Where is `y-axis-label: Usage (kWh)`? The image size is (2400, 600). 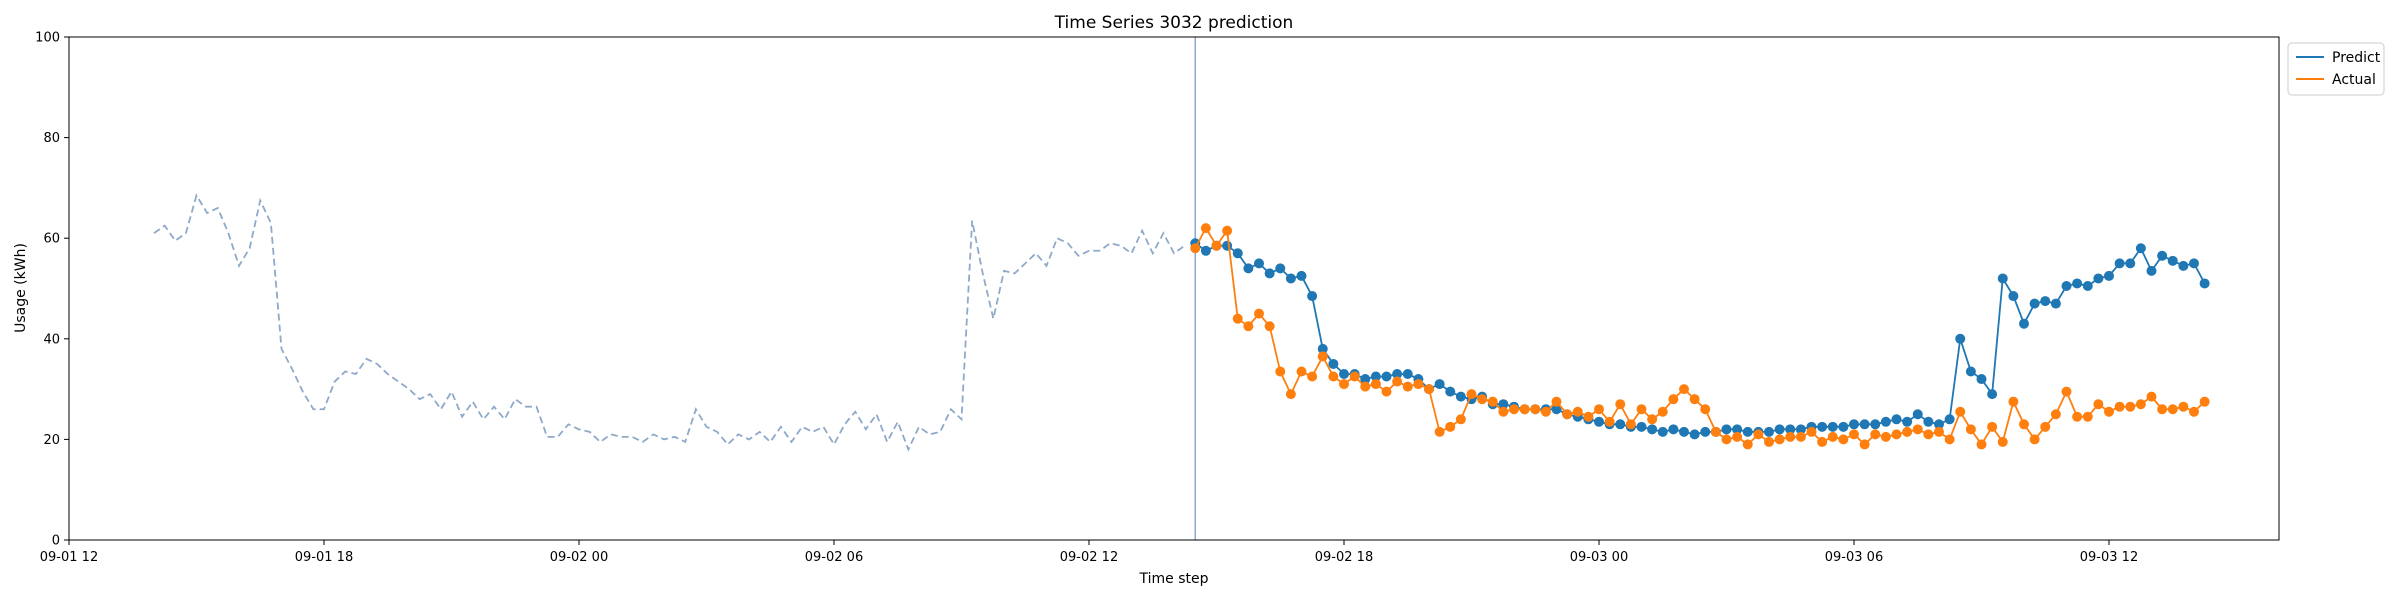
y-axis-label: Usage (kWh) is located at coordinates (21, 288).